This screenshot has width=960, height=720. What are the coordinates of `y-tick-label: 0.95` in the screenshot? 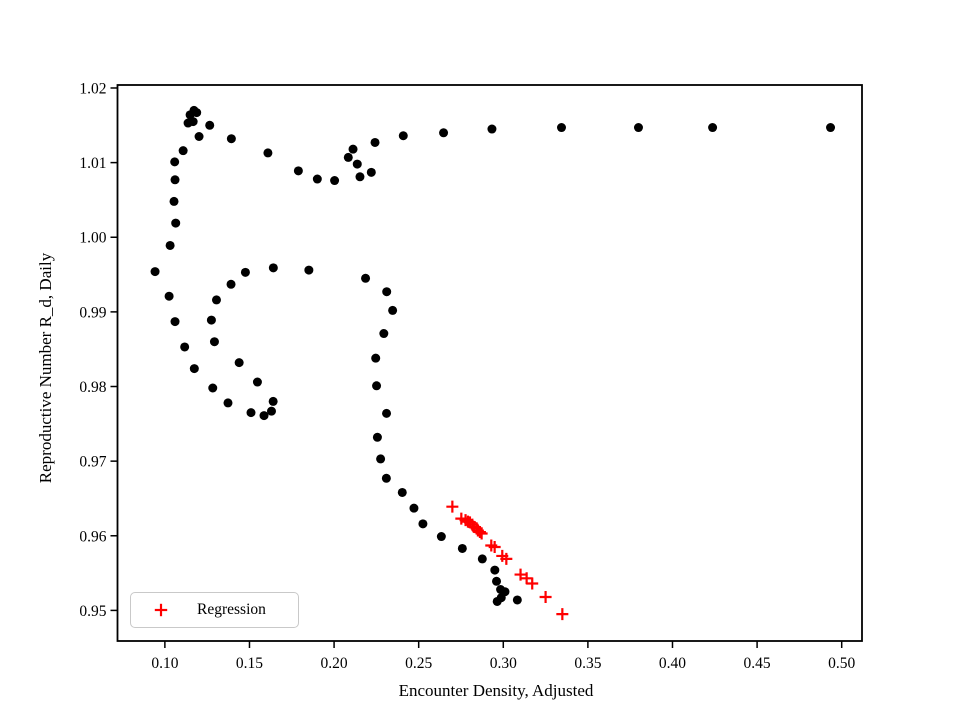 It's located at (92, 611).